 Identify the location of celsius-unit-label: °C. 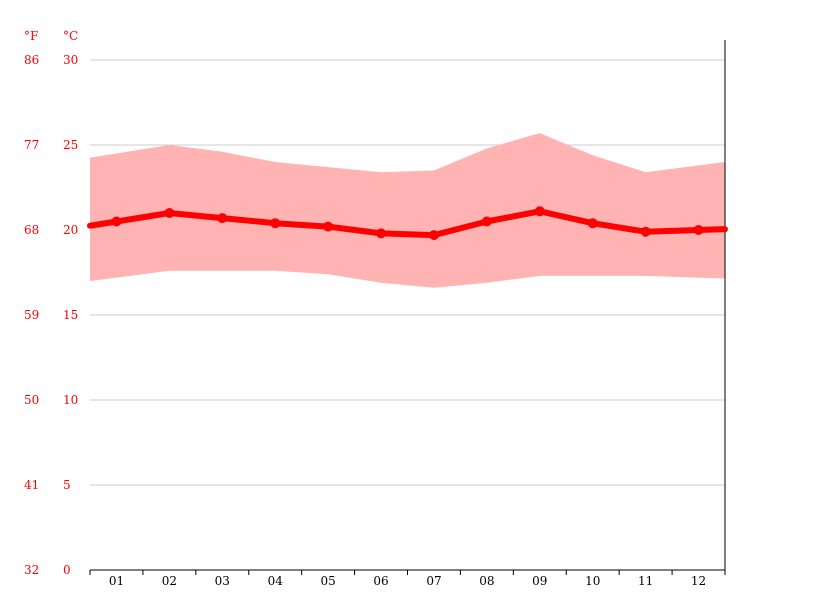
(70, 36).